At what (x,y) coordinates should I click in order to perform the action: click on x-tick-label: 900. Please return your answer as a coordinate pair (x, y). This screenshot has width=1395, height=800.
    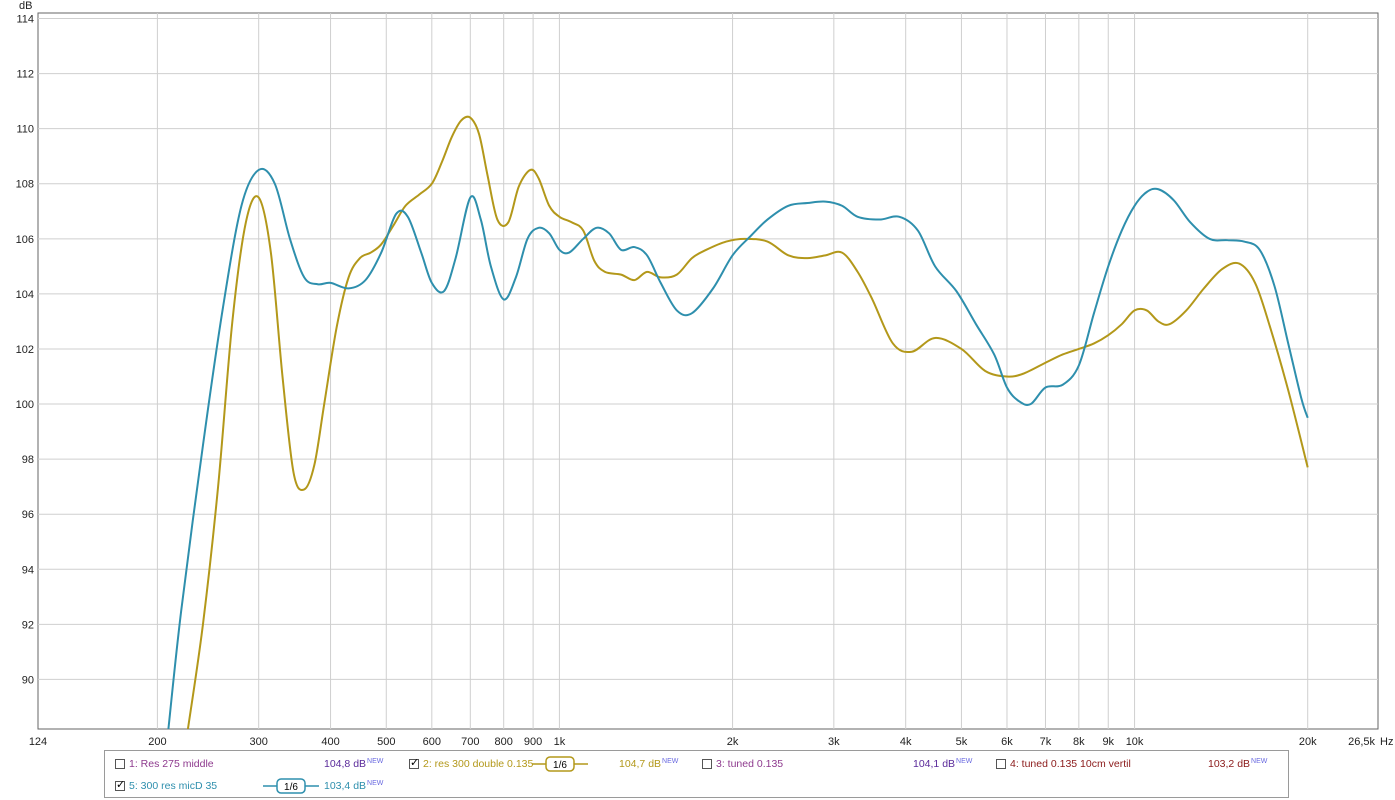
    Looking at the image, I should click on (533, 742).